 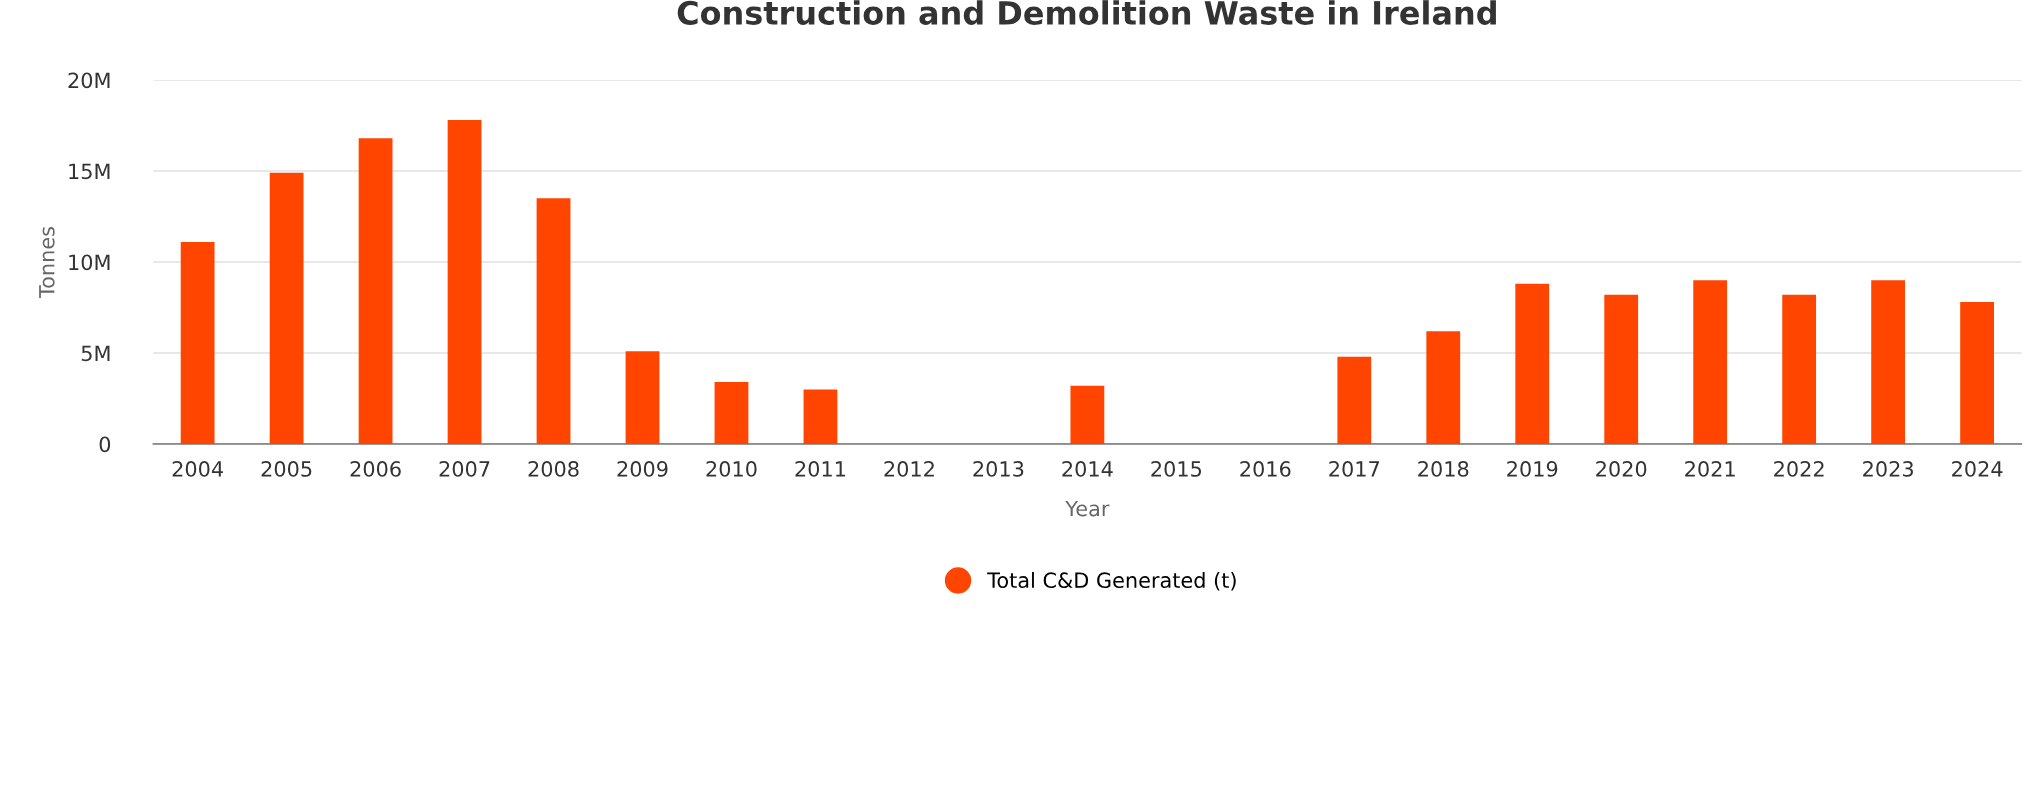 I want to click on x-tick-label: 2016, so click(x=1265, y=469).